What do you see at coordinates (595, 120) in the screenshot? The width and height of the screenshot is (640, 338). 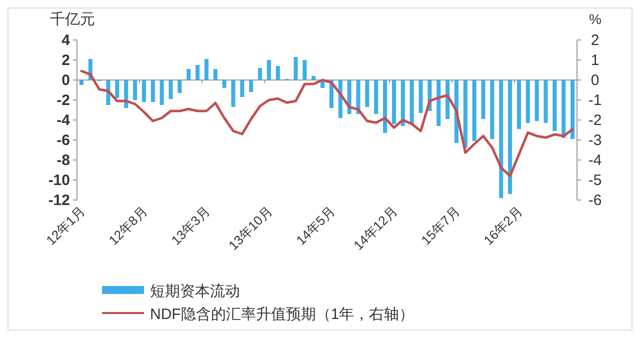 I see `y2-tick-label: -2` at bounding box center [595, 120].